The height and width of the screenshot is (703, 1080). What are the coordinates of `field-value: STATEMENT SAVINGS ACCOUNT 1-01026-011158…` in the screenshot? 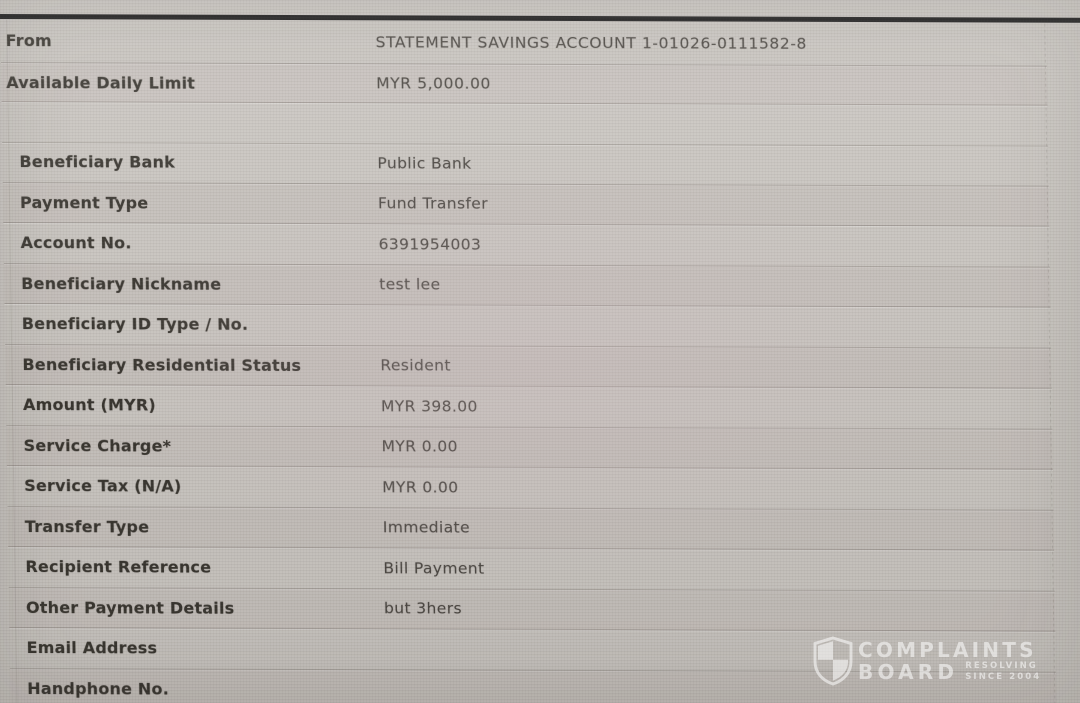 It's located at (591, 42).